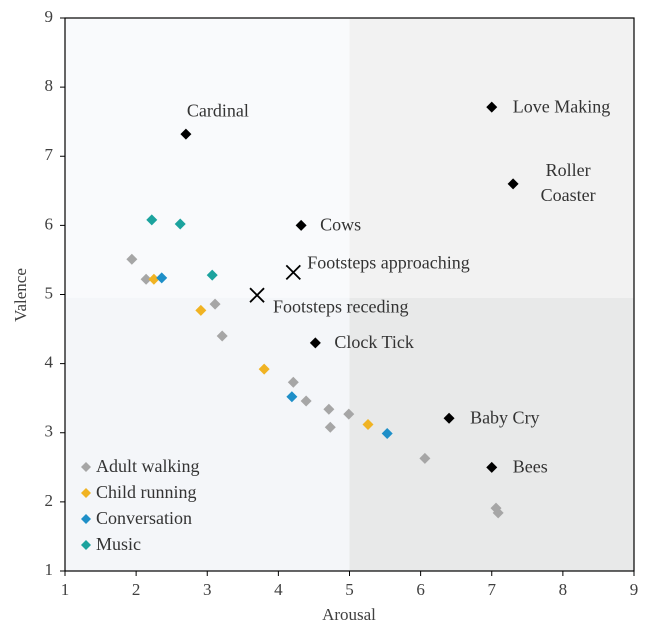 This screenshot has width=652, height=626. What do you see at coordinates (561, 106) in the screenshot?
I see `point-label: Love Making` at bounding box center [561, 106].